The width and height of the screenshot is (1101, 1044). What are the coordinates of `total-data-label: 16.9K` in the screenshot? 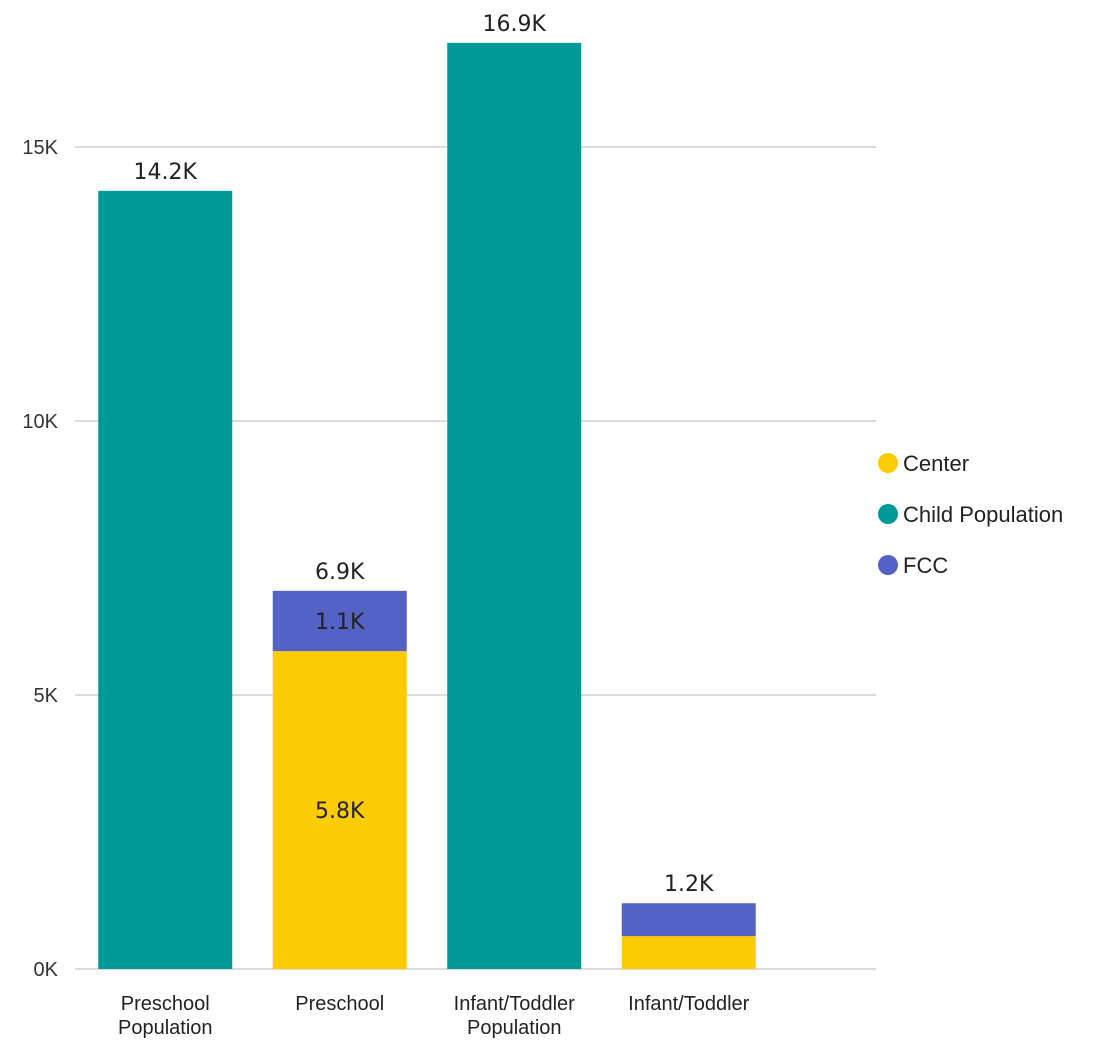 It's located at (515, 24).